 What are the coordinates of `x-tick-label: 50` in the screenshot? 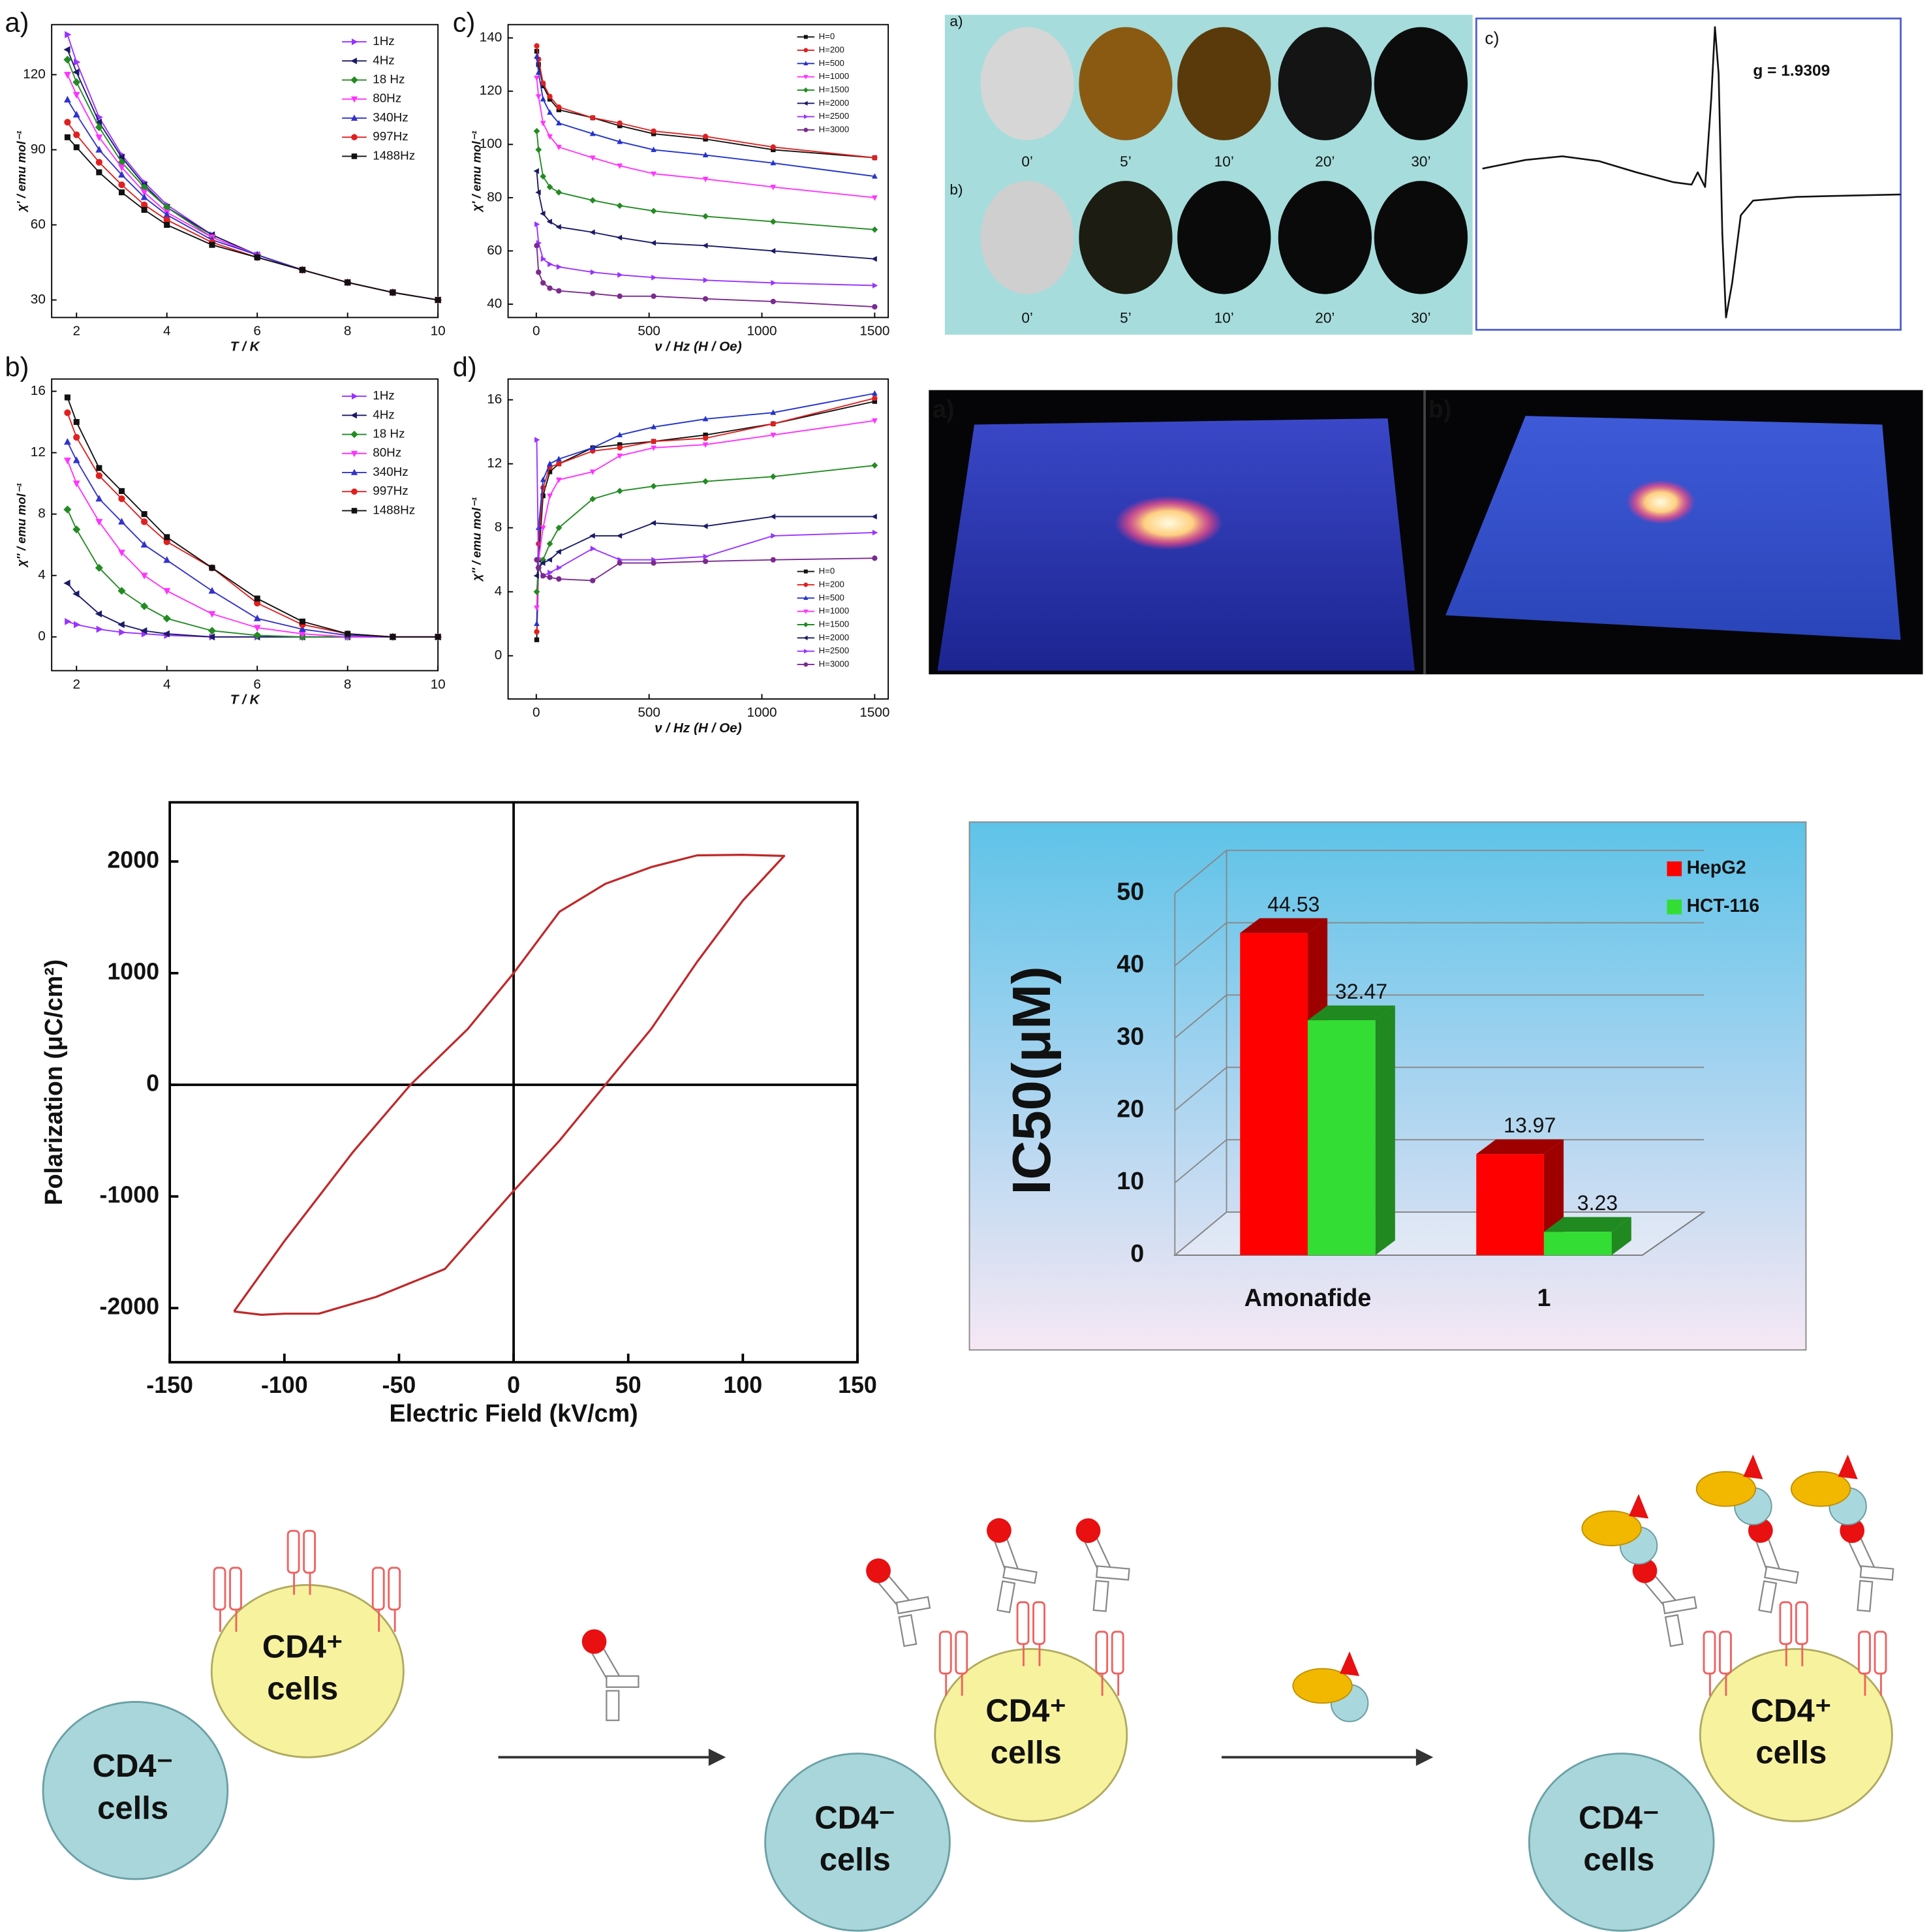 It's located at (628, 1385).